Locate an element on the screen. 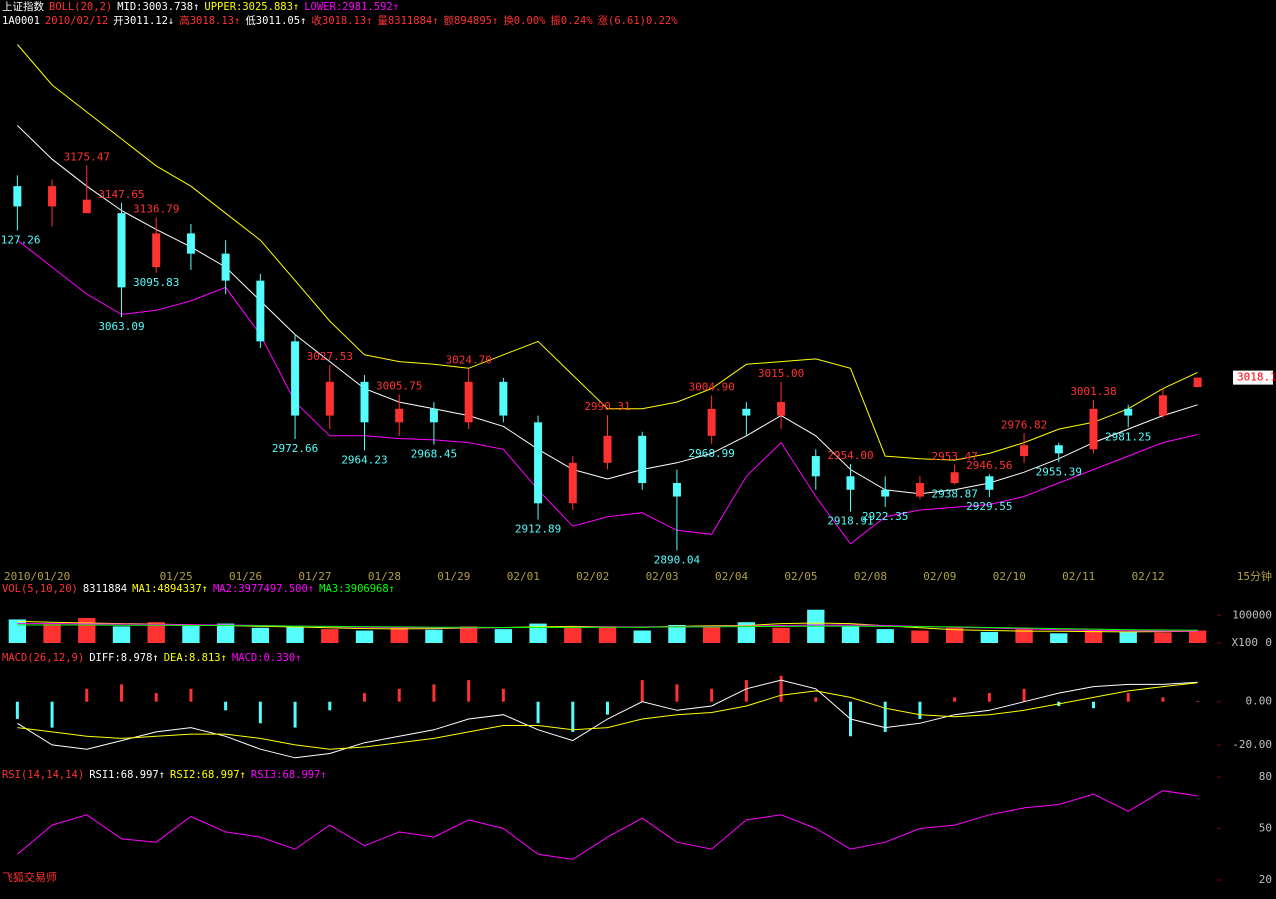 The height and width of the screenshot is (899, 1276). x-tick-label: 02/12 is located at coordinates (1148, 576).